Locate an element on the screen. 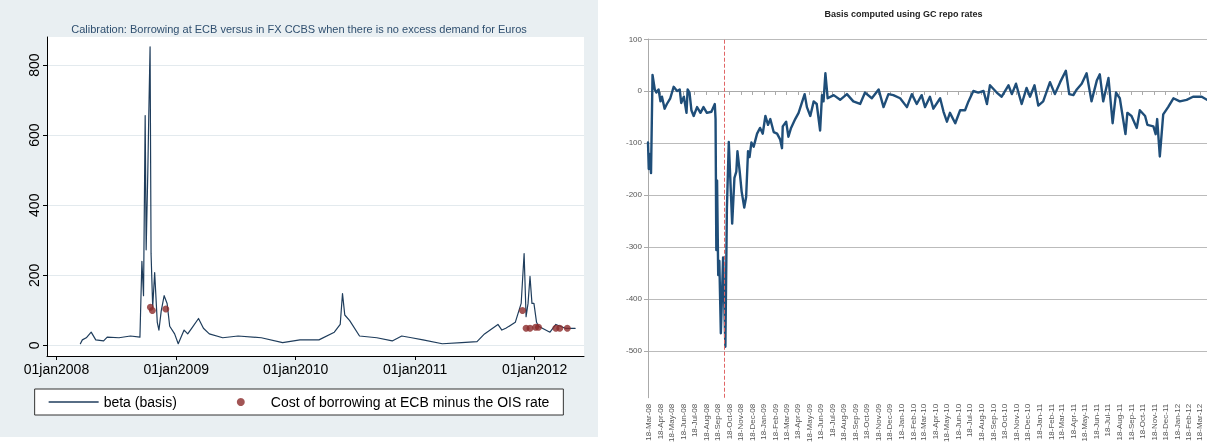 Image resolution: width=1207 pixels, height=445 pixels. chart-title: Calibration: Borrowing at ECB versus in FX CCBS when there is no excess demand for Euros is located at coordinates (299, 28).